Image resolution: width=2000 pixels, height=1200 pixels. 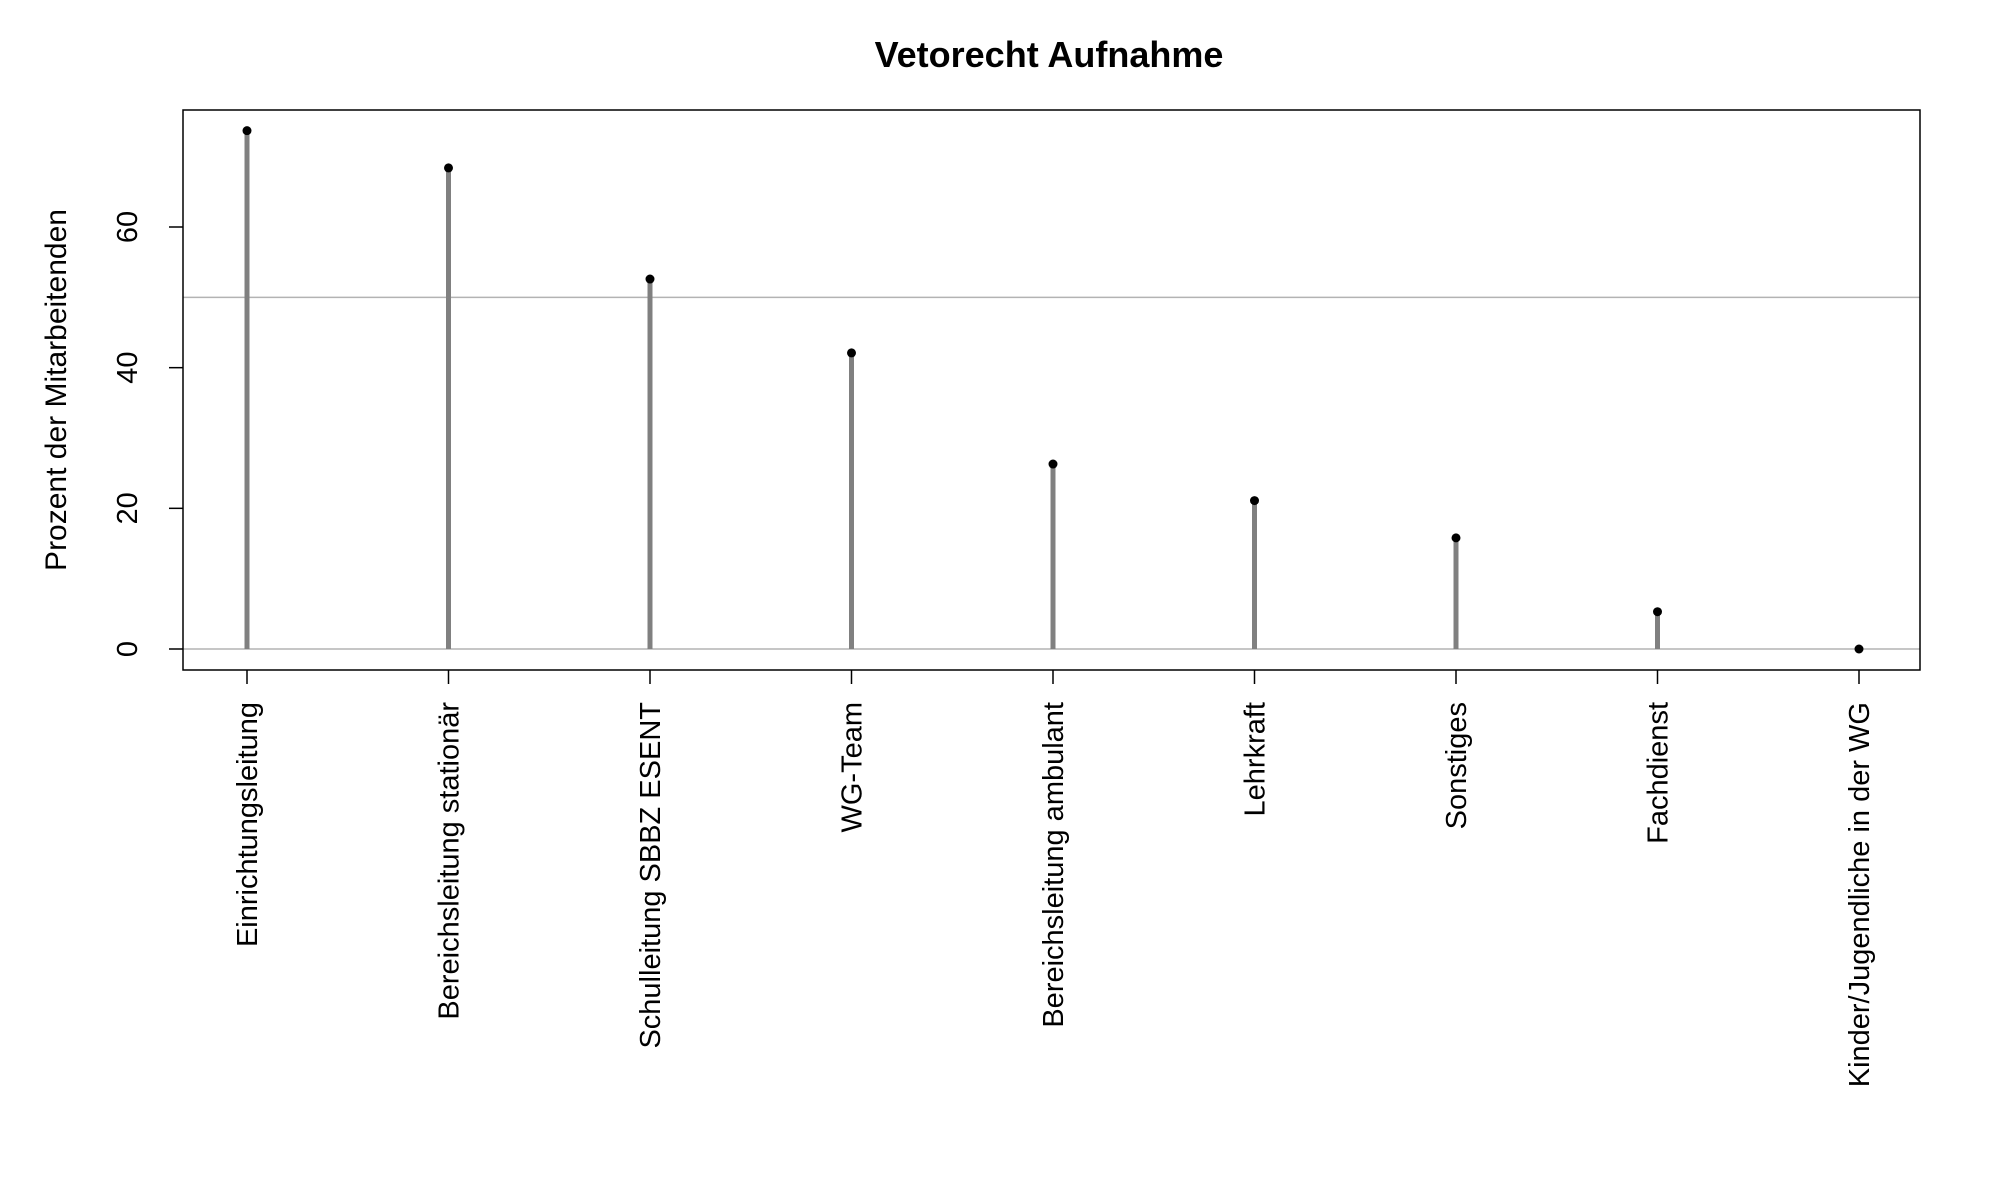 I want to click on x-tick-label: Sonstiges, so click(x=1457, y=765).